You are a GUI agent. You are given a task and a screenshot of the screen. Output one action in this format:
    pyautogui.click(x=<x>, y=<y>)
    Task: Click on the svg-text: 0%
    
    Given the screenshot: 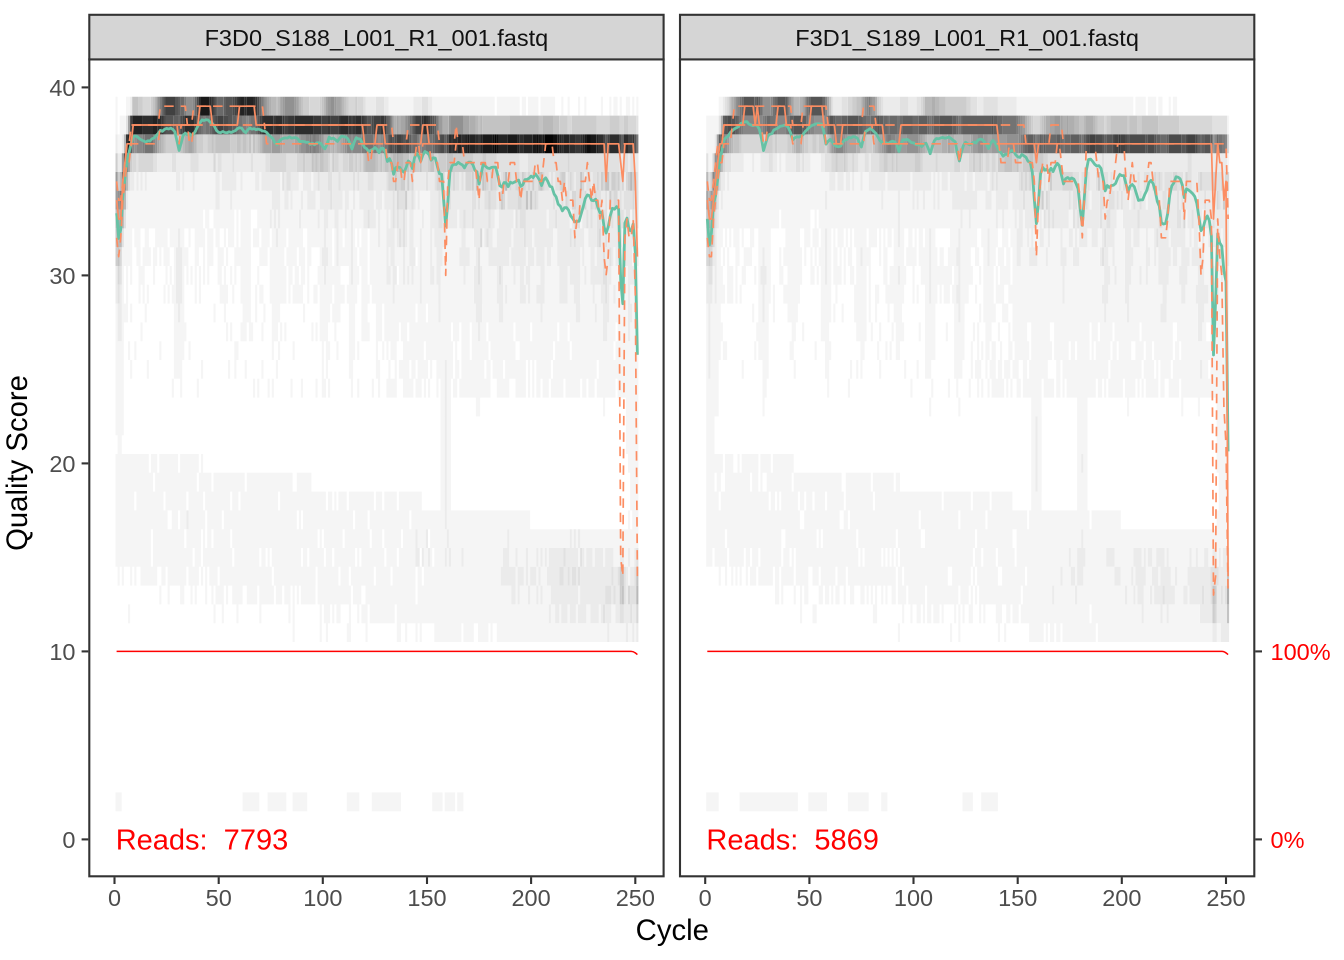 What is the action you would take?
    pyautogui.click(x=1288, y=840)
    